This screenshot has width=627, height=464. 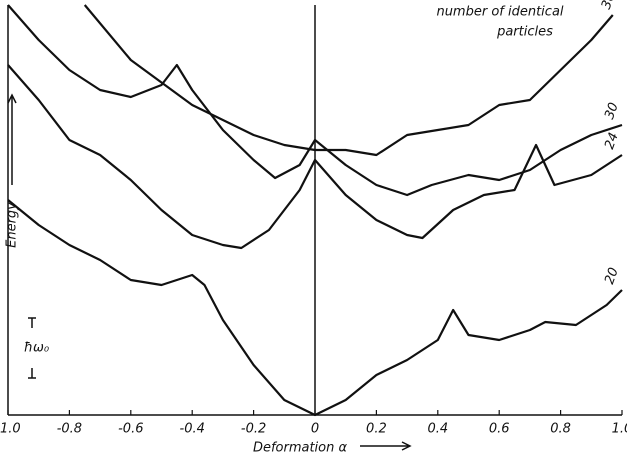 I want to click on y-arrow, so click(x=12, y=139).